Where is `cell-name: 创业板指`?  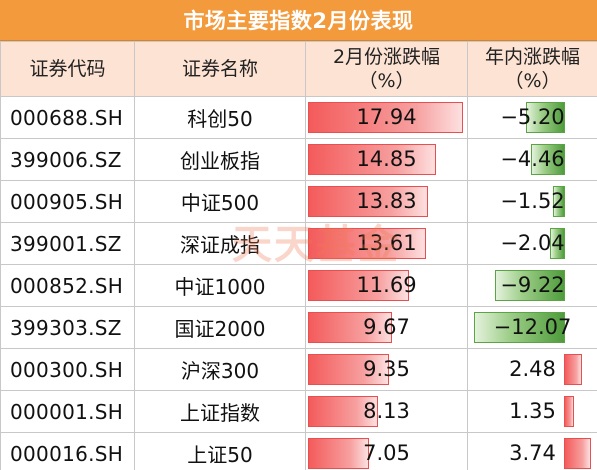 cell-name: 创业板指 is located at coordinates (220, 159).